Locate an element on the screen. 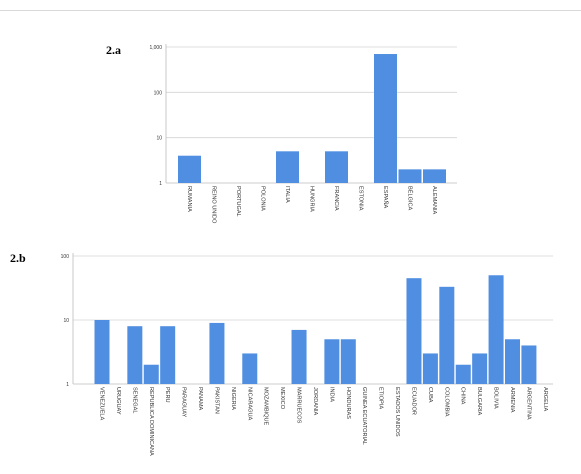  category-label: RUMANIA is located at coordinates (189, 199).